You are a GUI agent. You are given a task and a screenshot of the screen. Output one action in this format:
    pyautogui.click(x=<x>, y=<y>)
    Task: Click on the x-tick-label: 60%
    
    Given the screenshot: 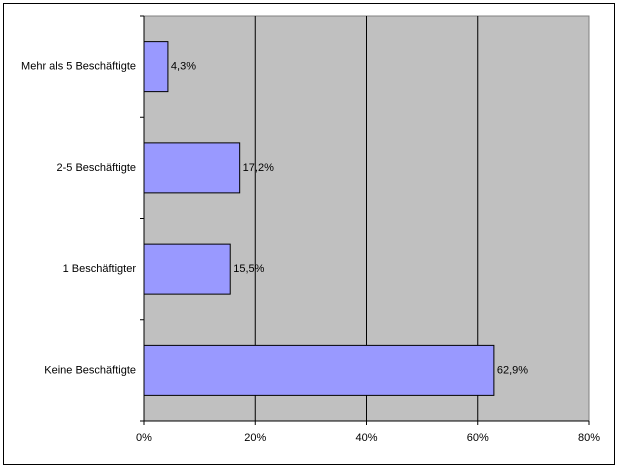 What is the action you would take?
    pyautogui.click(x=478, y=438)
    